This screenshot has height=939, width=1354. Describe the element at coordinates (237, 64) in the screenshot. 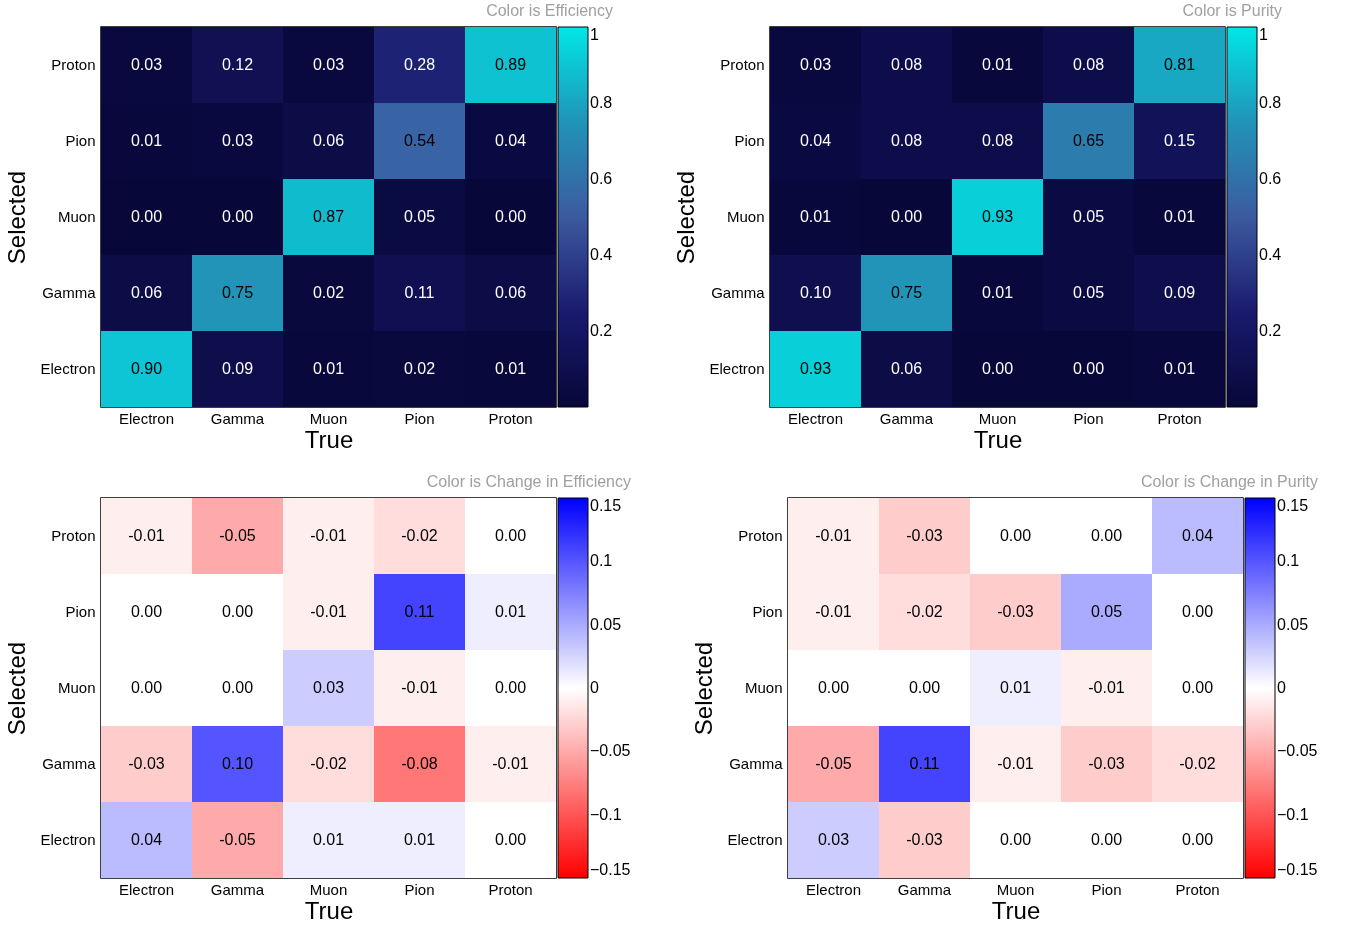

I see `data-label: 0.12` at that location.